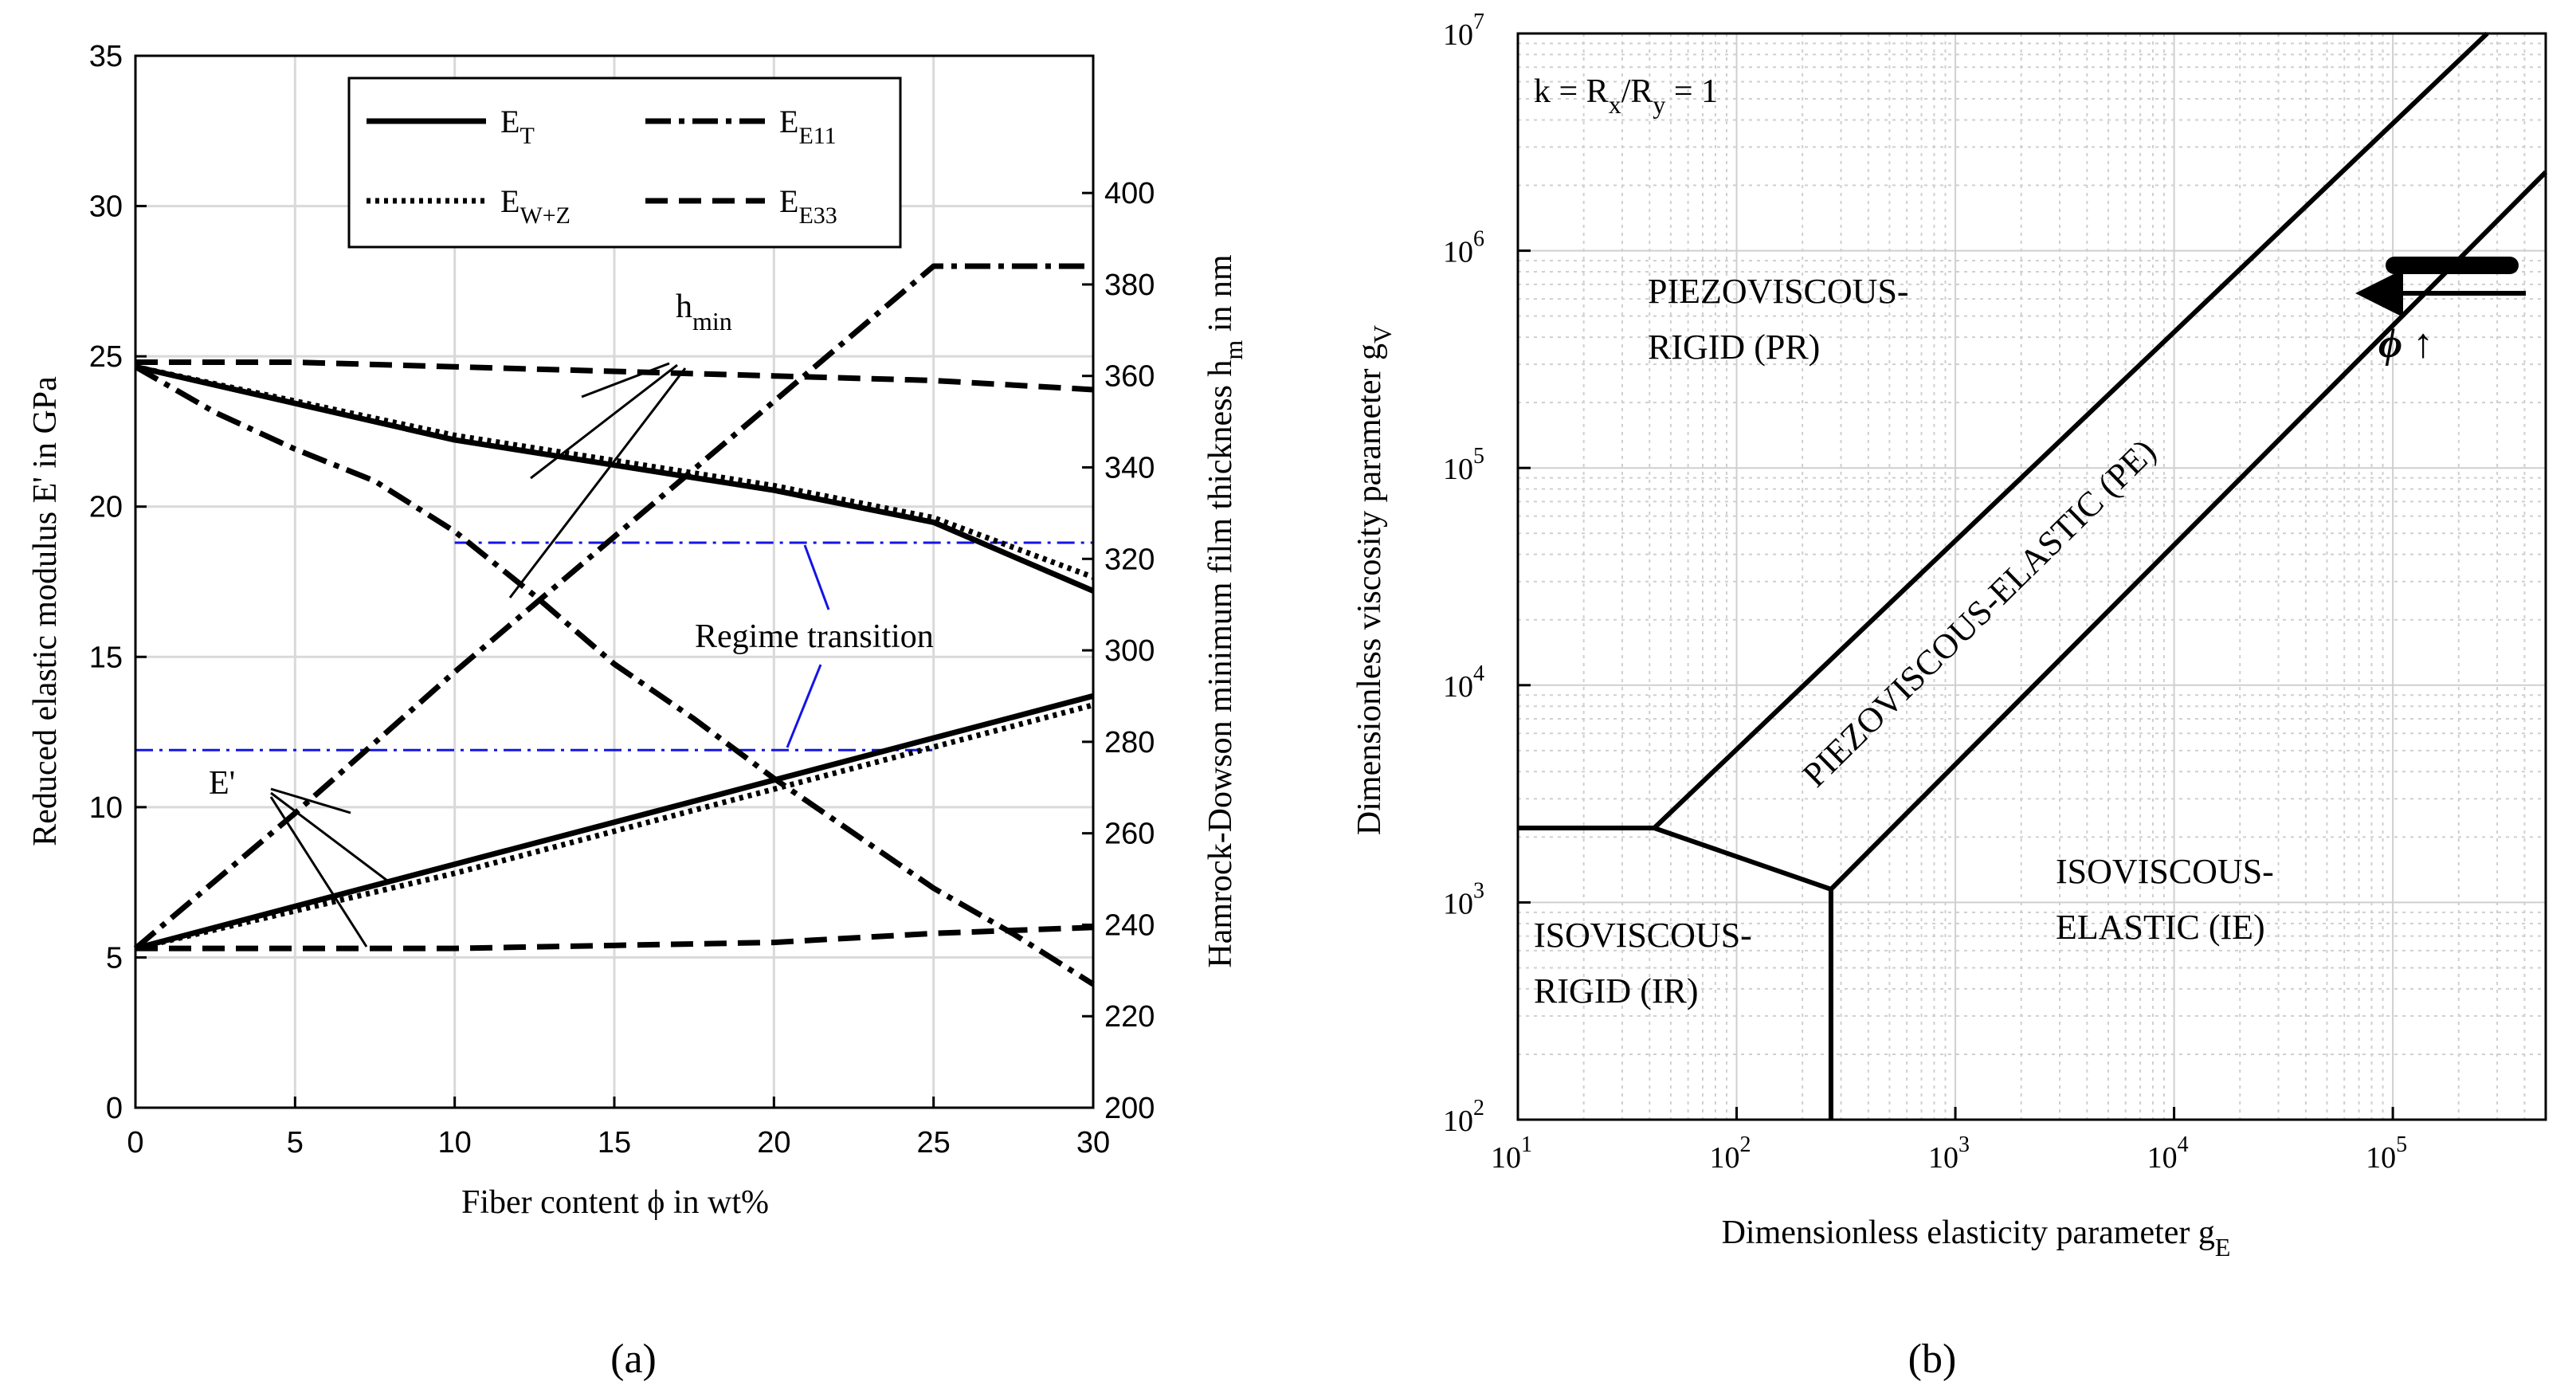  I want to click on panel-b-caption: (b), so click(1933, 1359).